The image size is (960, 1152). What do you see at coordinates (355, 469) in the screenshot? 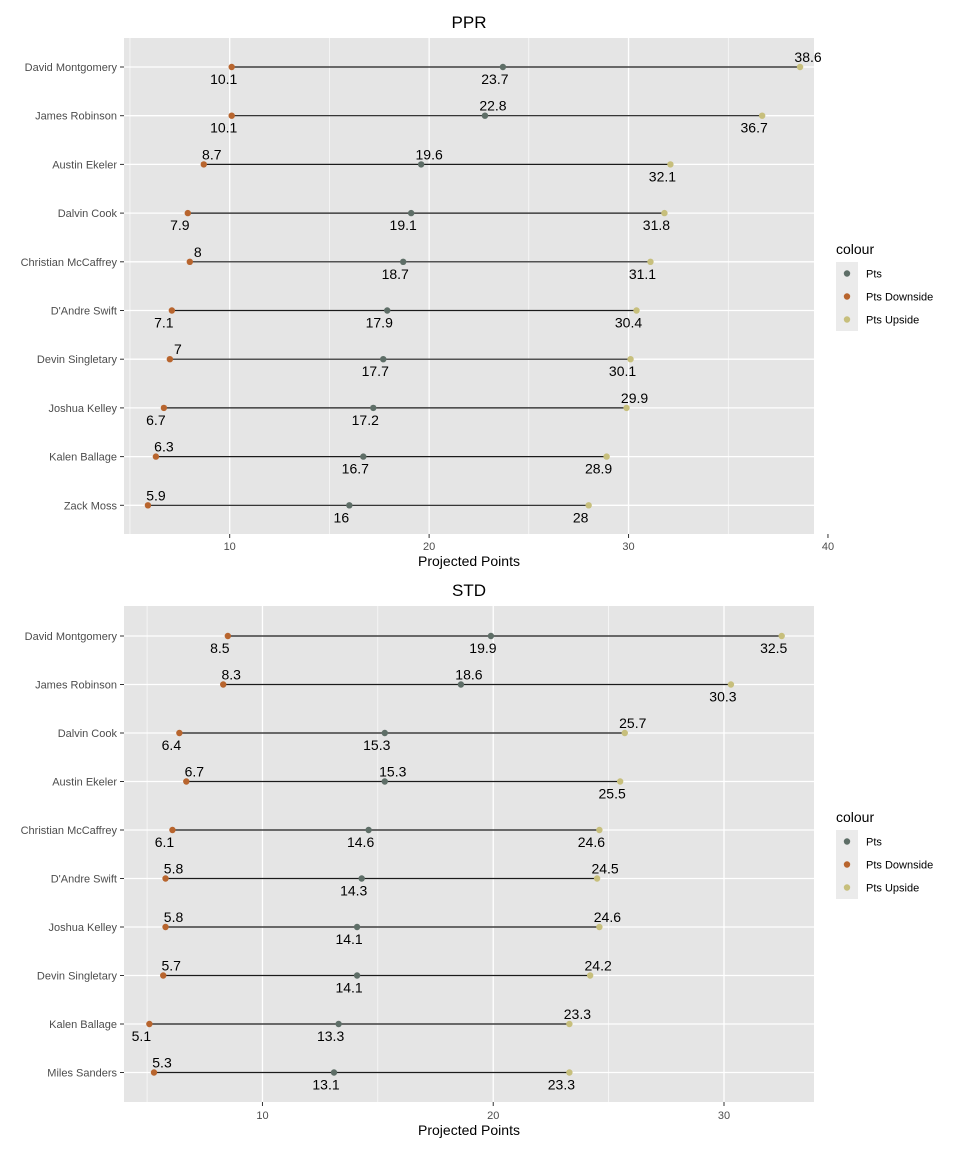
I see `data-label: 16.7` at bounding box center [355, 469].